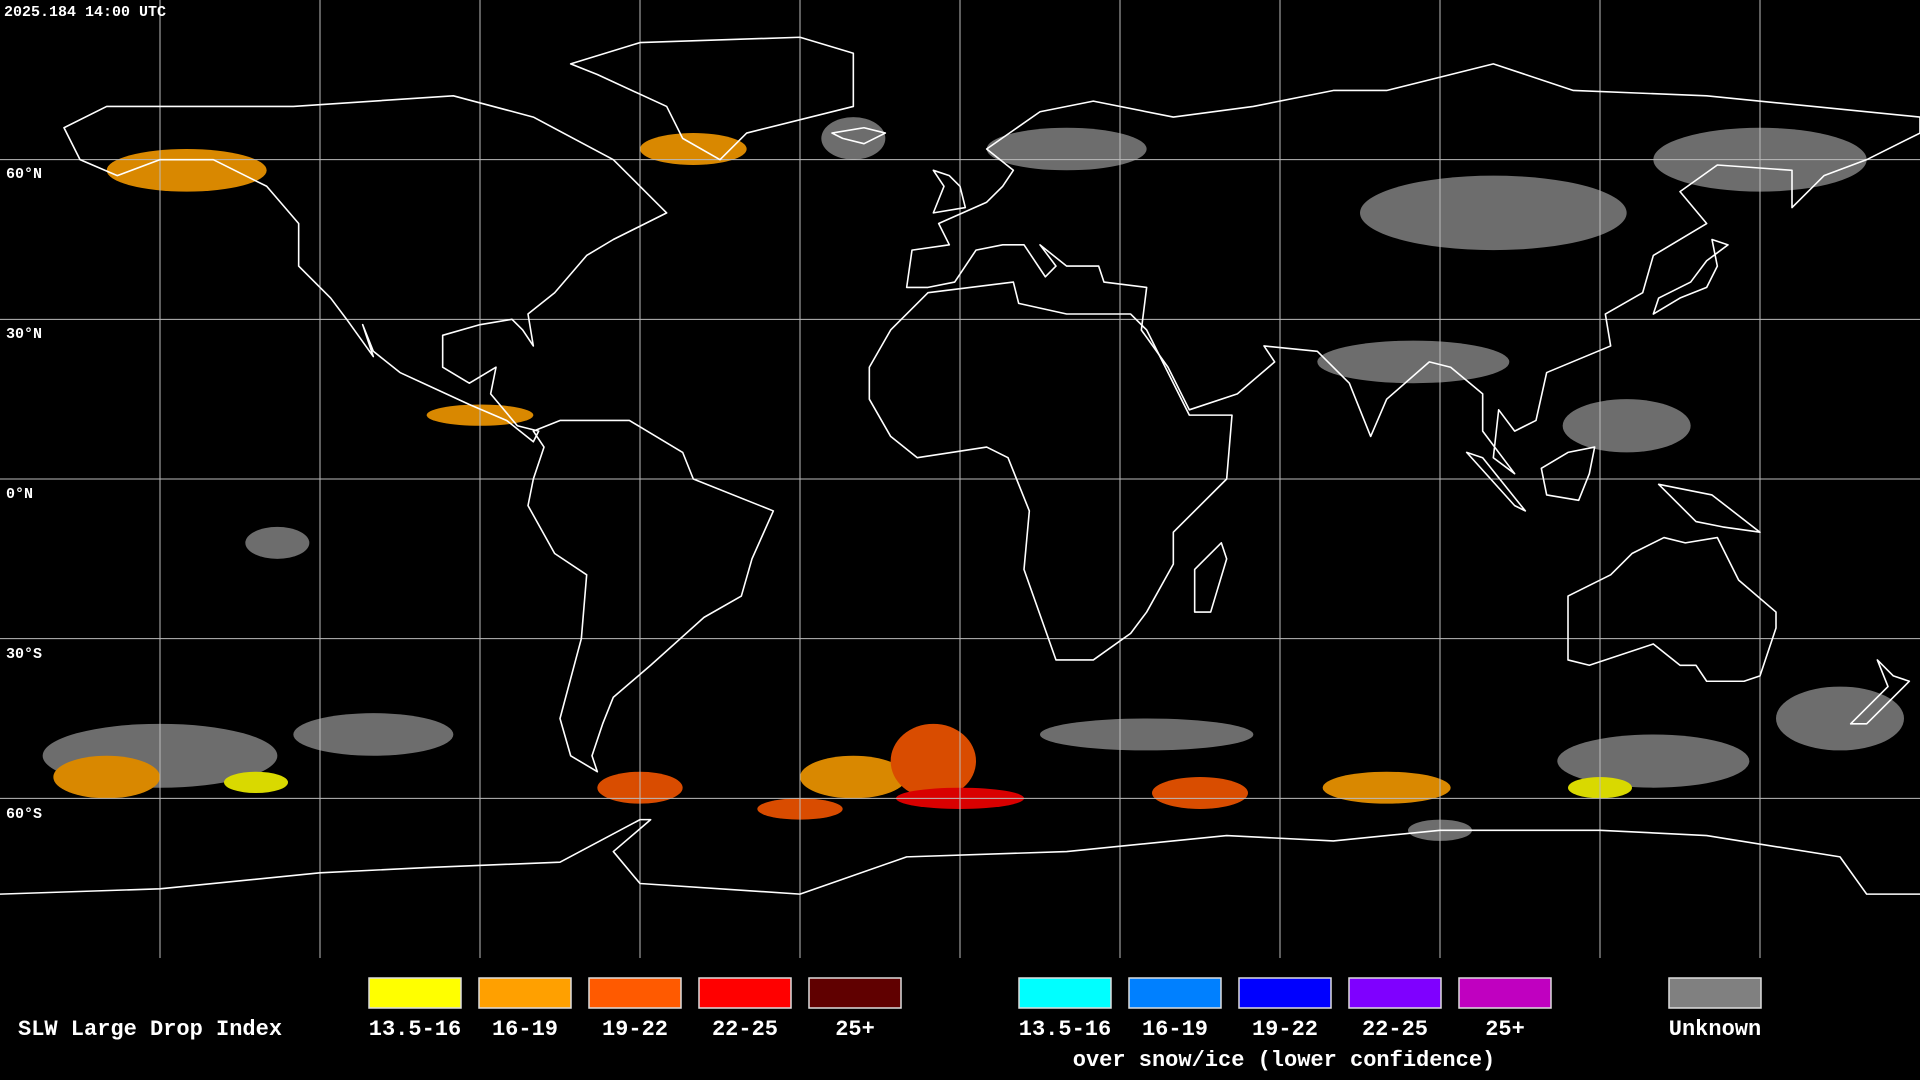 The height and width of the screenshot is (1080, 1920). What do you see at coordinates (1284, 1060) in the screenshot?
I see `snow-caption: over snow/ice (lower confidence)` at bounding box center [1284, 1060].